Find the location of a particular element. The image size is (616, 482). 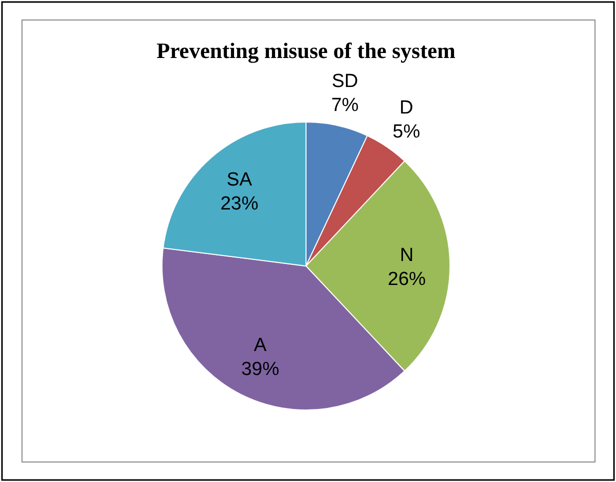

slice-label: D is located at coordinates (407, 107).